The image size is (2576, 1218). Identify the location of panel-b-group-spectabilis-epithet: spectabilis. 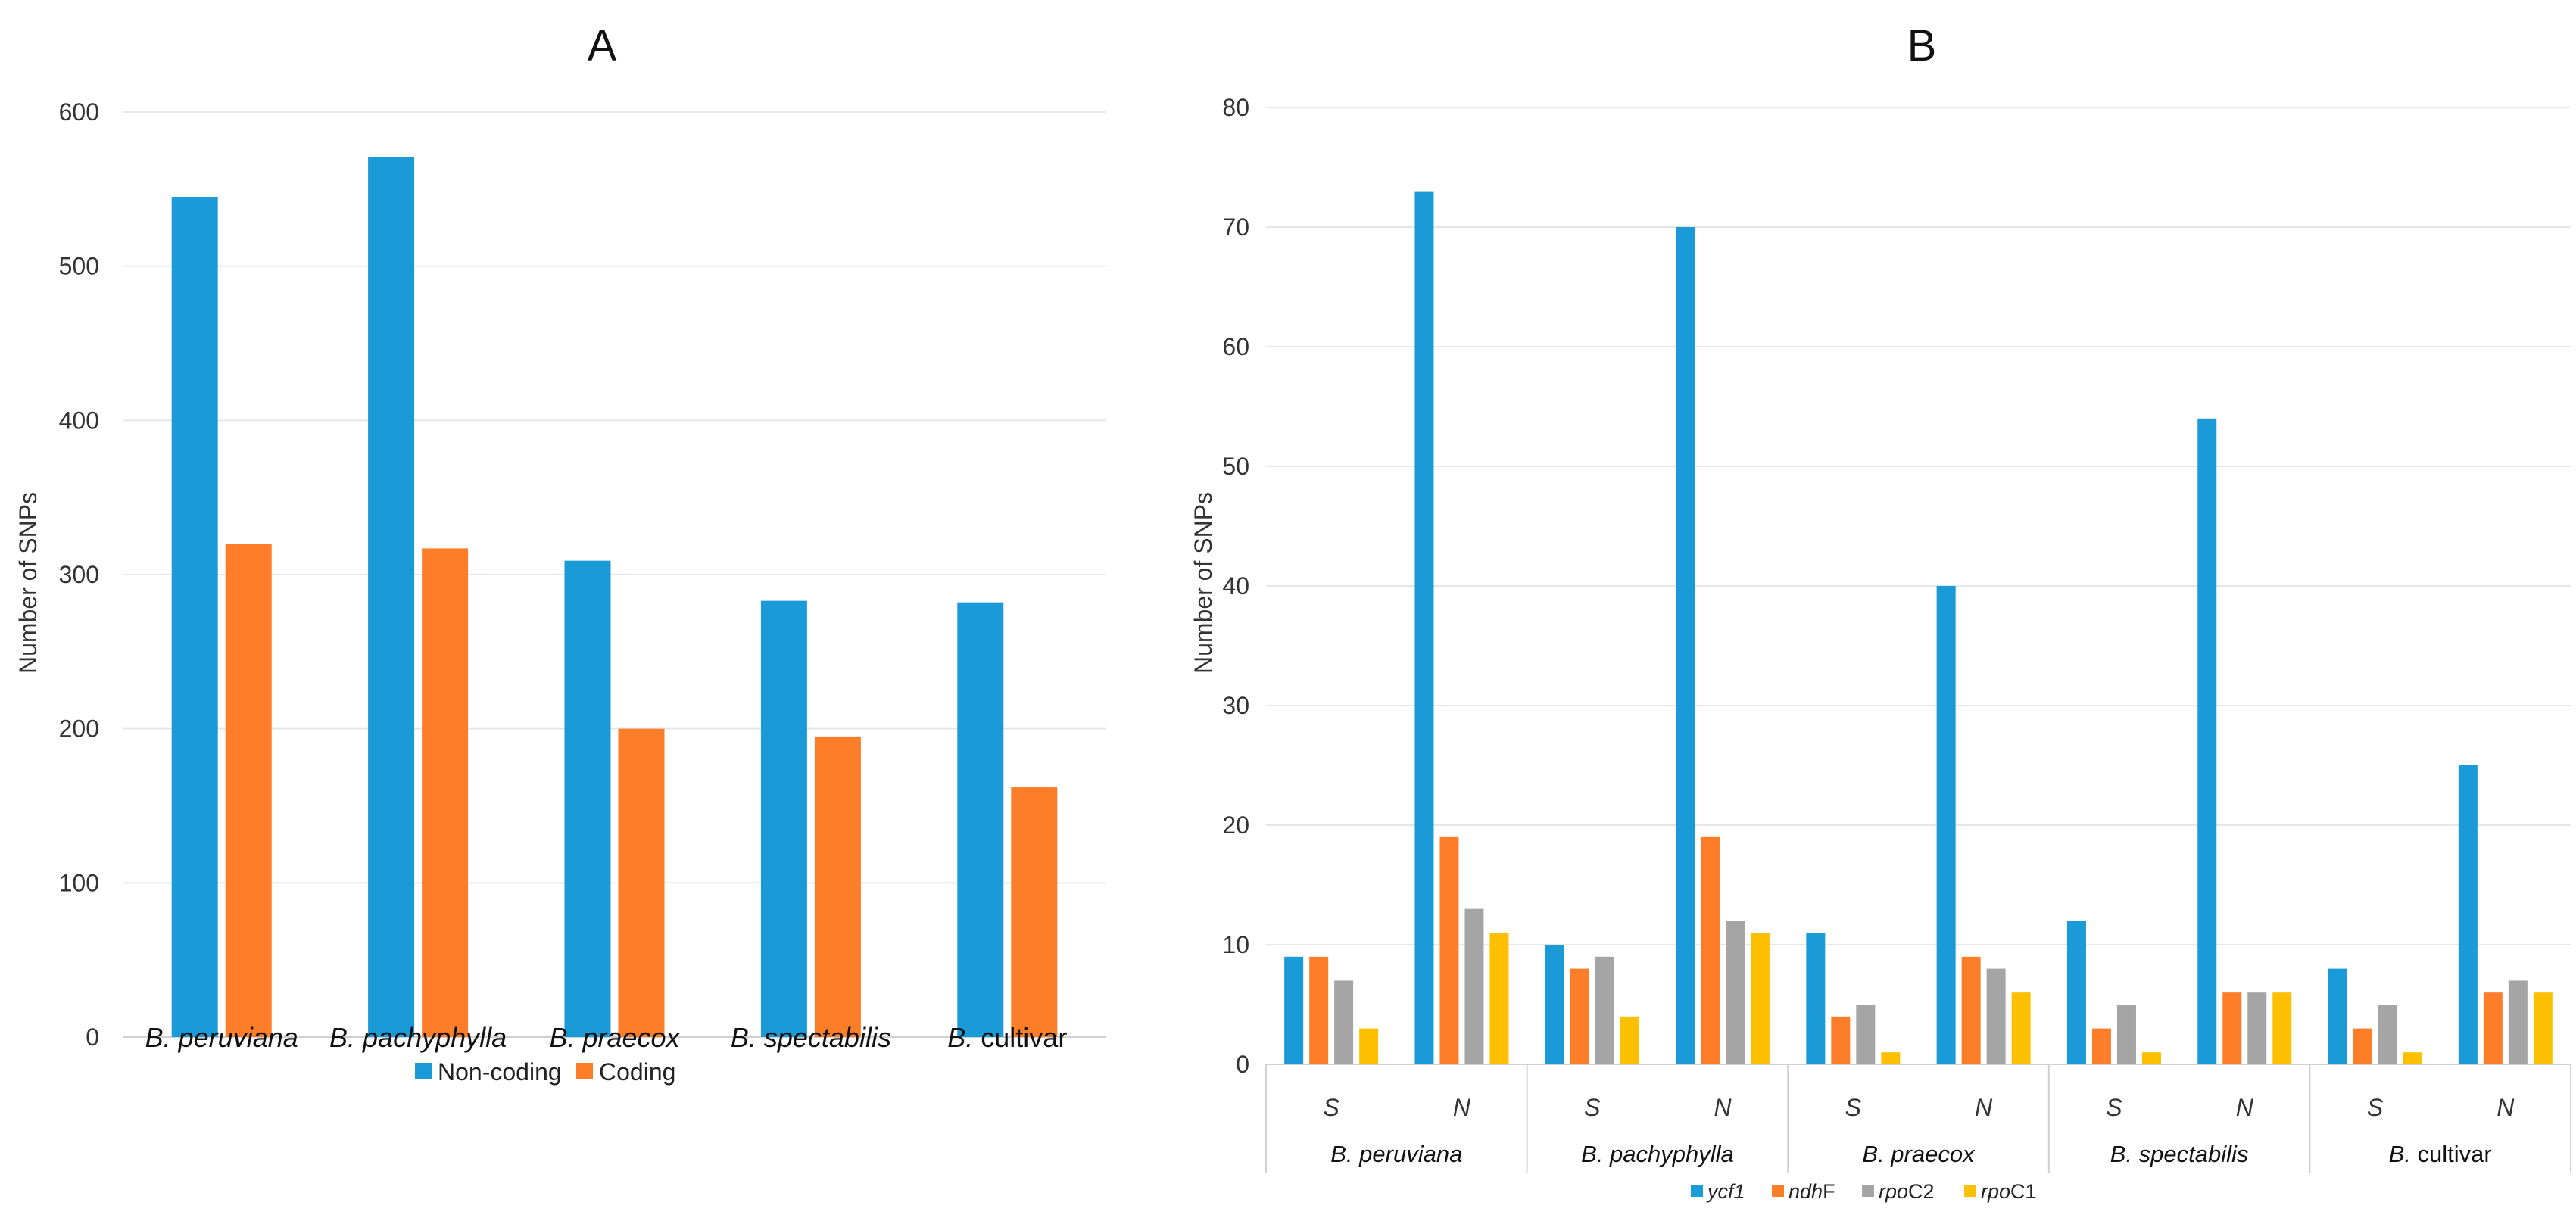
(2194, 1154).